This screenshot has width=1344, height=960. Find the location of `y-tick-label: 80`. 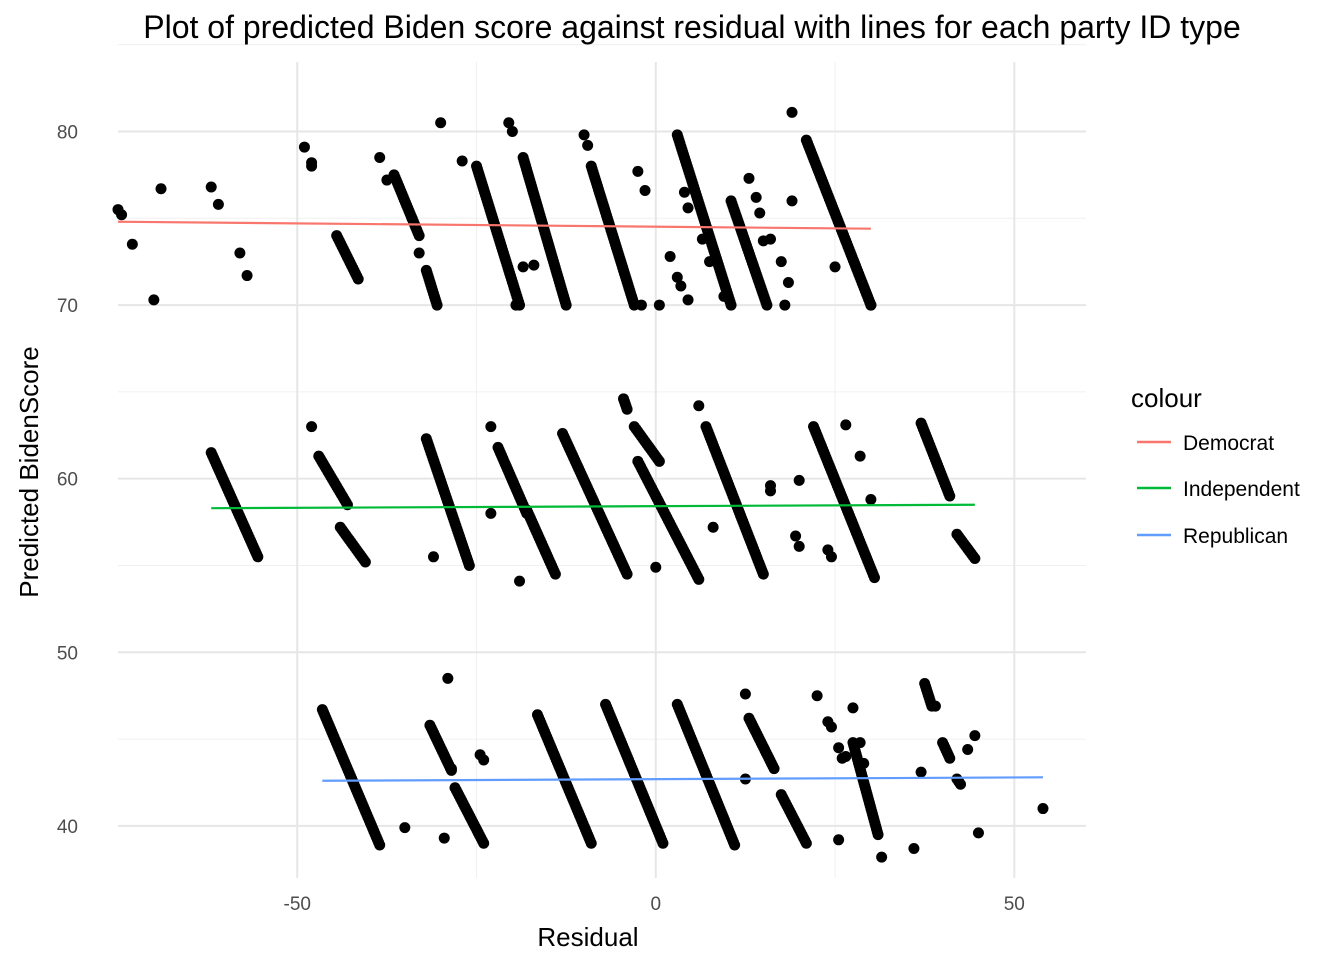

y-tick-label: 80 is located at coordinates (67, 132).